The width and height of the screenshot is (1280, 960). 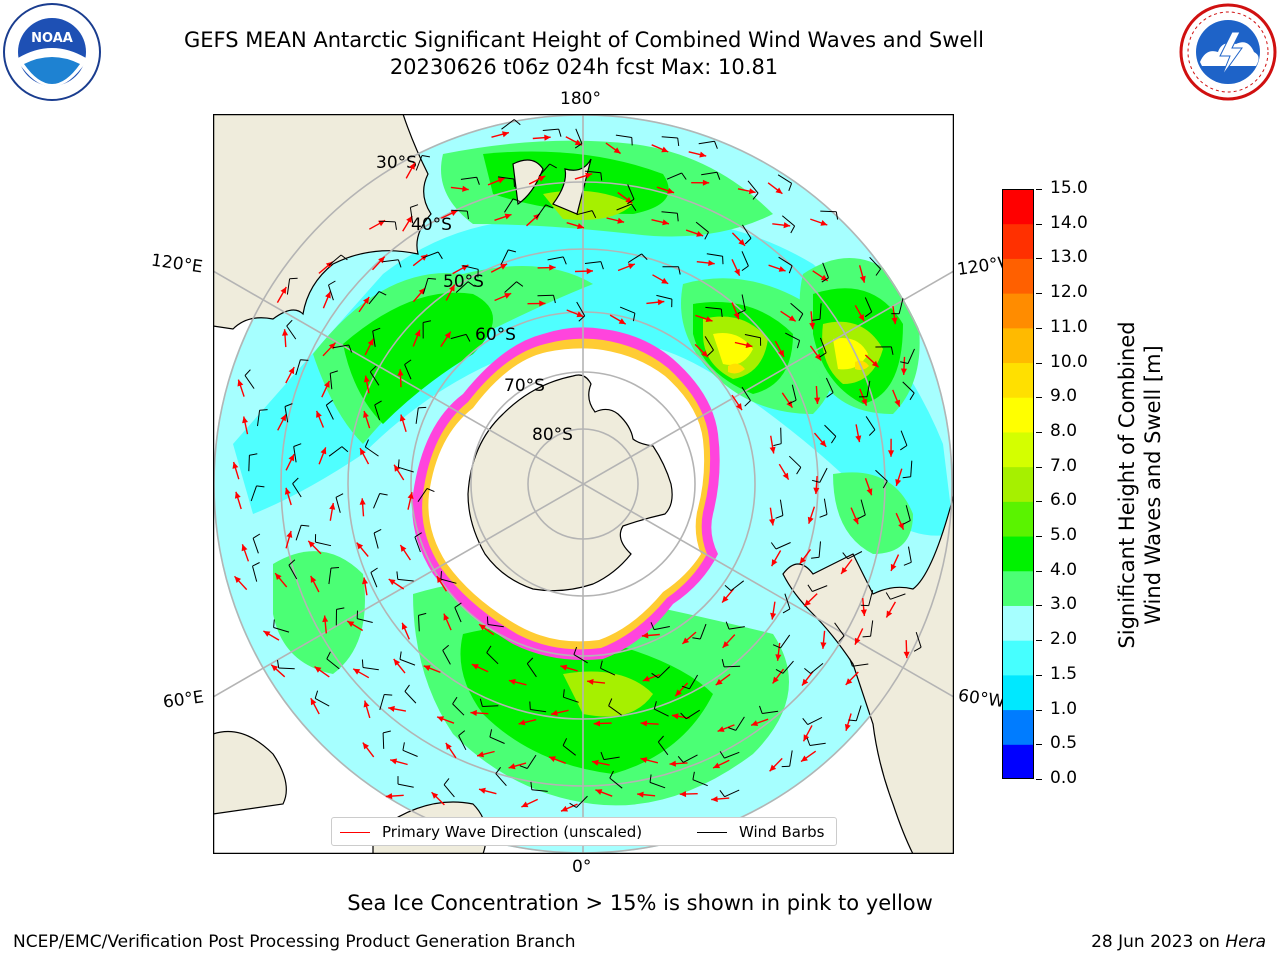 What do you see at coordinates (582, 867) in the screenshot?
I see `lon-label-0: 0°` at bounding box center [582, 867].